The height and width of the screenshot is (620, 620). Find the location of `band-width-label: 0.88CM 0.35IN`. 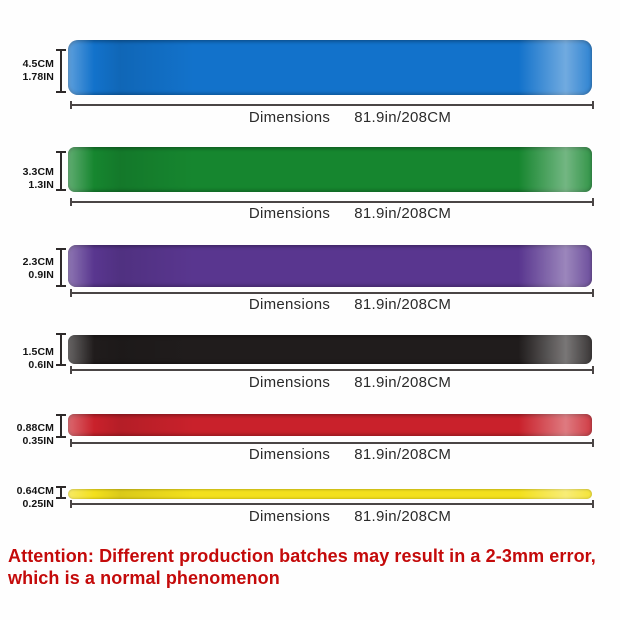

band-width-label: 0.88CM 0.35IN is located at coordinates (28, 434).